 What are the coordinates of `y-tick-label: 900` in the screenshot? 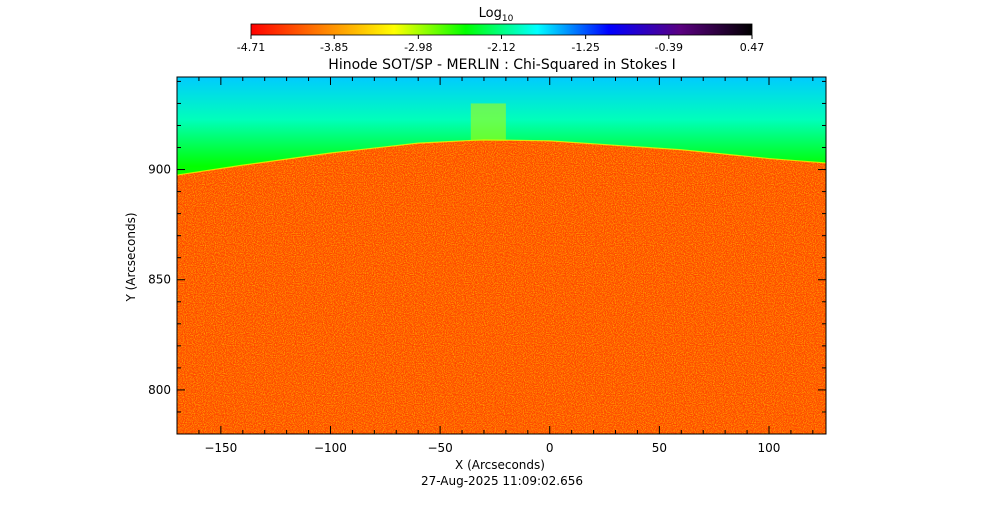 It's located at (159, 170).